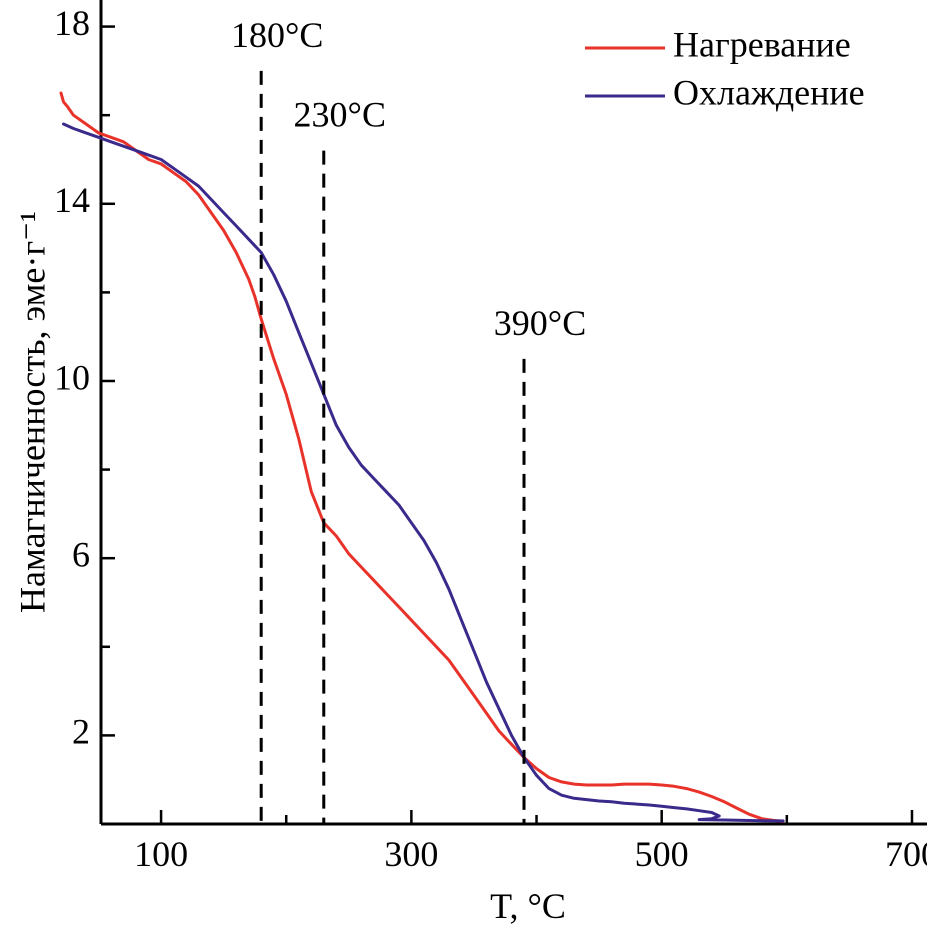 This screenshot has width=927, height=928. What do you see at coordinates (32, 412) in the screenshot?
I see `y-axis-title: Намагниченность, эме·г⁻¹` at bounding box center [32, 412].